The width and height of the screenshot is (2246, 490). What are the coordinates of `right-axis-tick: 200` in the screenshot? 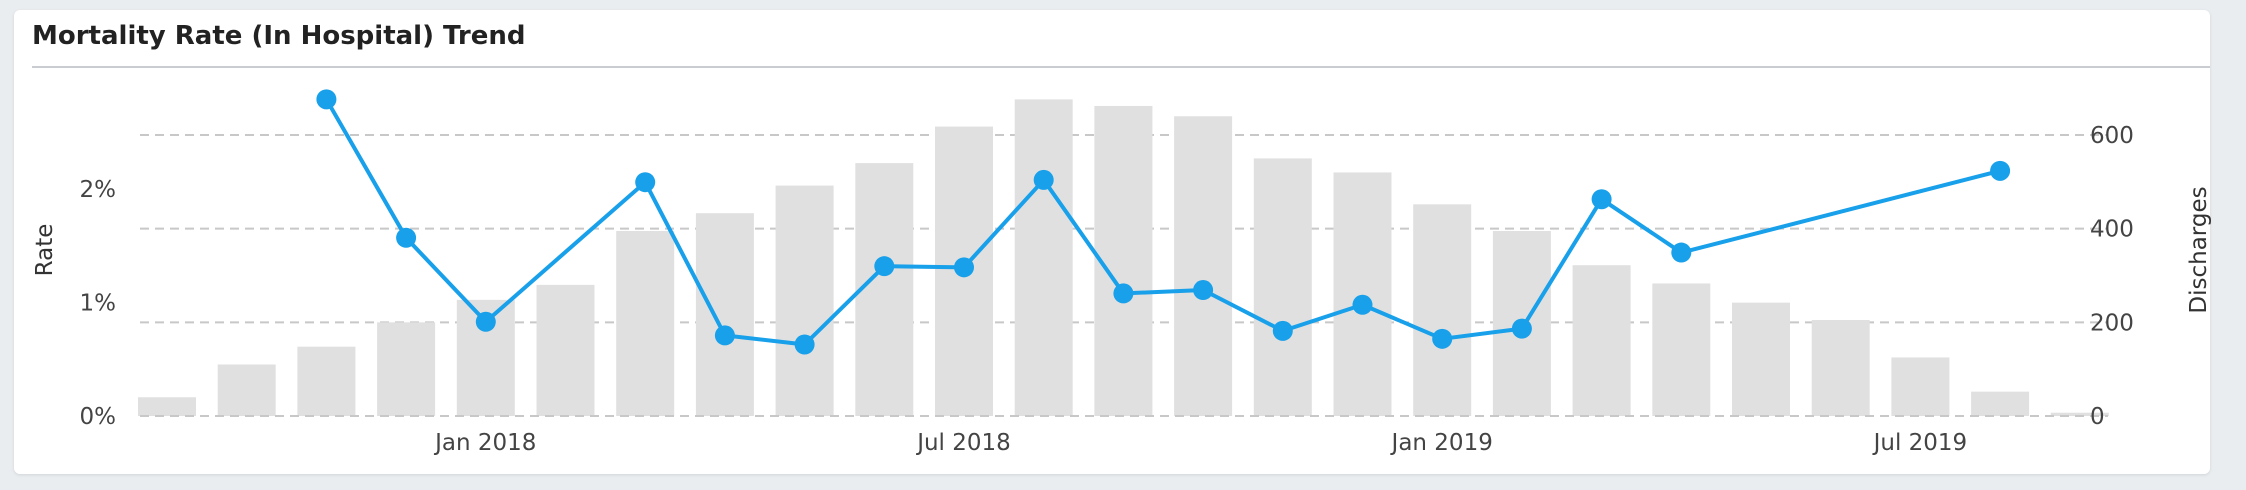 It's located at (2112, 323).